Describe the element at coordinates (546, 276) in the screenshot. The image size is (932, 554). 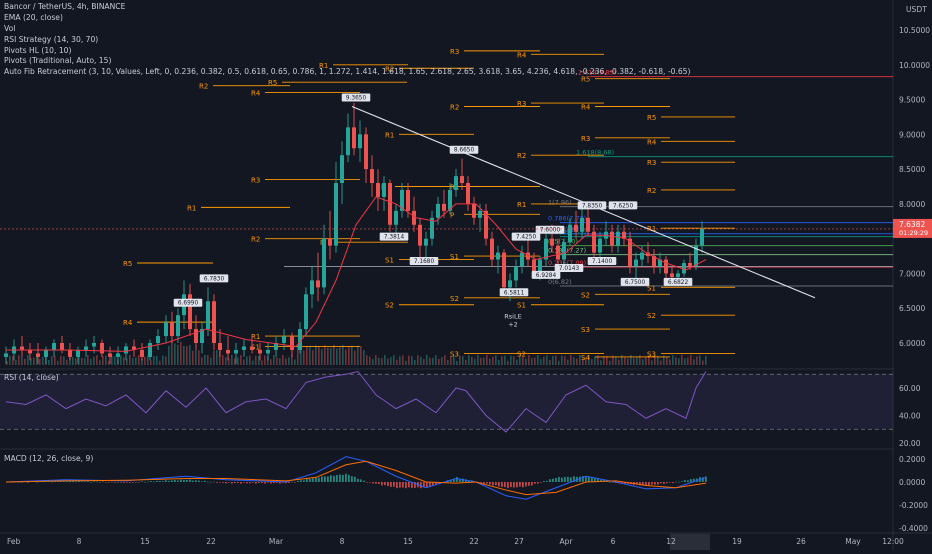
I see `pivot-label-text: 6.9284` at that location.